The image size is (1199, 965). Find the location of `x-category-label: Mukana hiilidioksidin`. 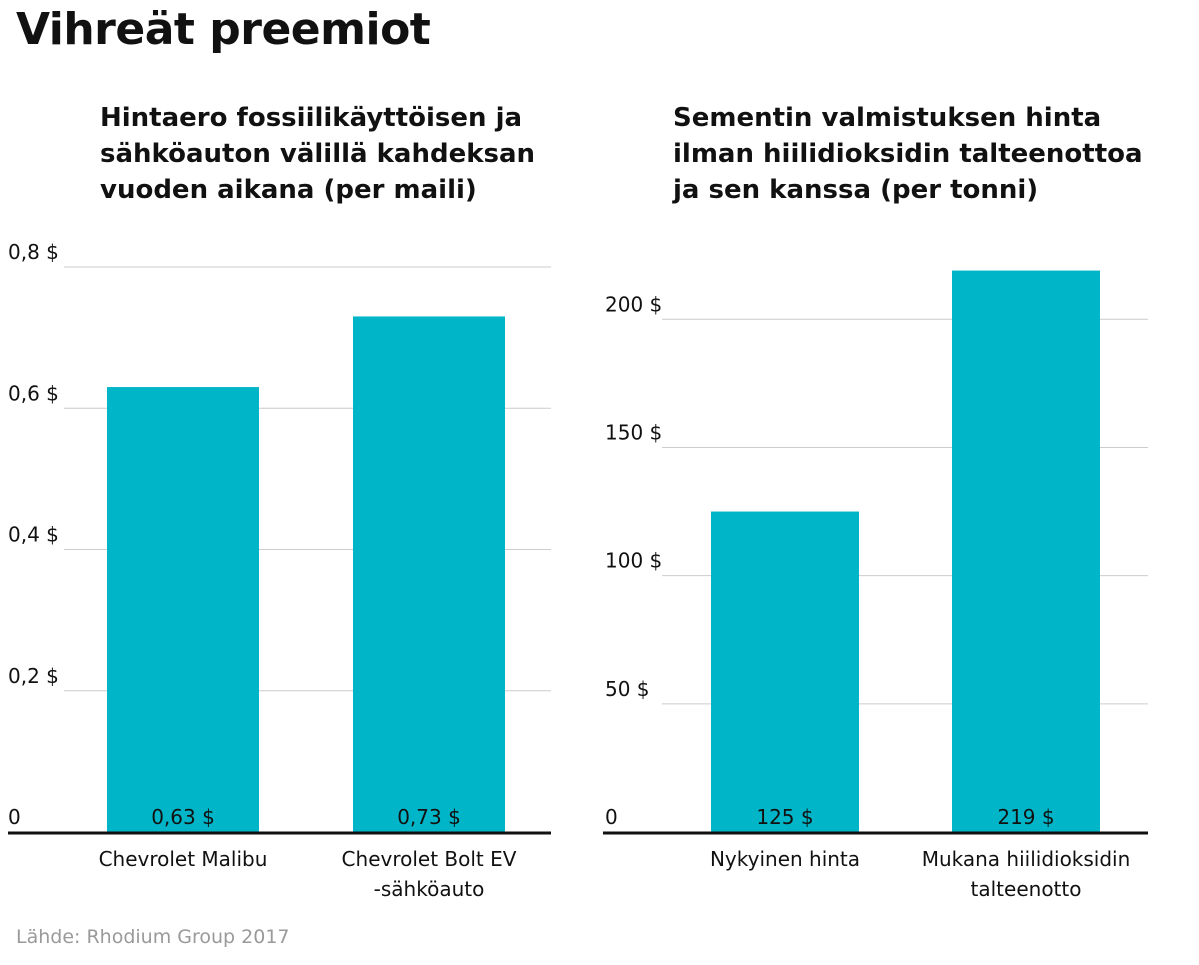

x-category-label: Mukana hiilidioksidin is located at coordinates (1026, 859).